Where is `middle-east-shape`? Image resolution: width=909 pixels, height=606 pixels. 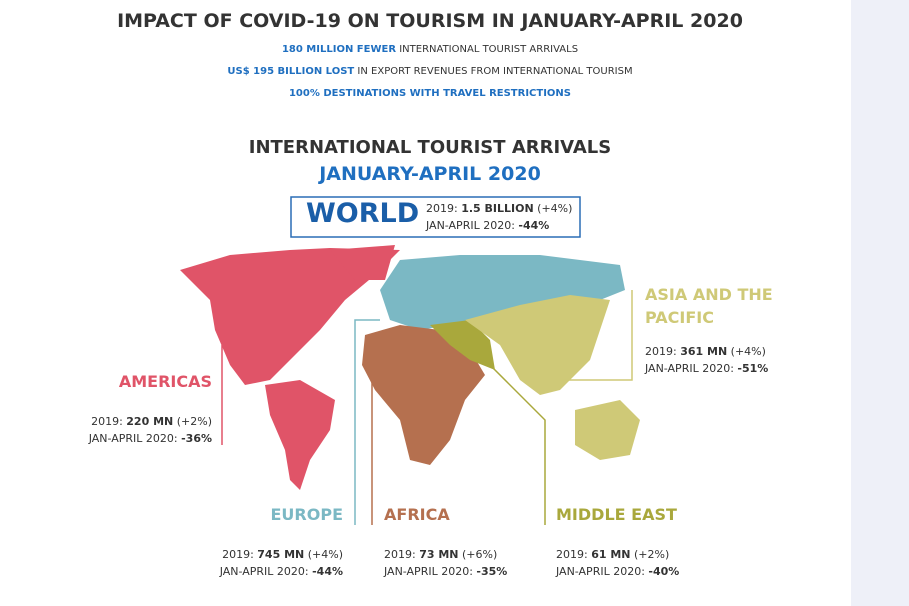
middle-east-shape is located at coordinates (462, 345).